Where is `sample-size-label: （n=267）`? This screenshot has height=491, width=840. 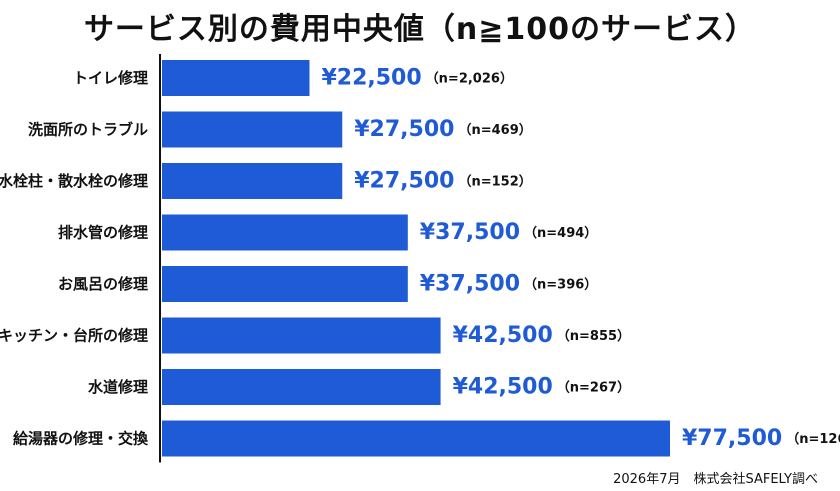
sample-size-label: （n=267） is located at coordinates (593, 388).